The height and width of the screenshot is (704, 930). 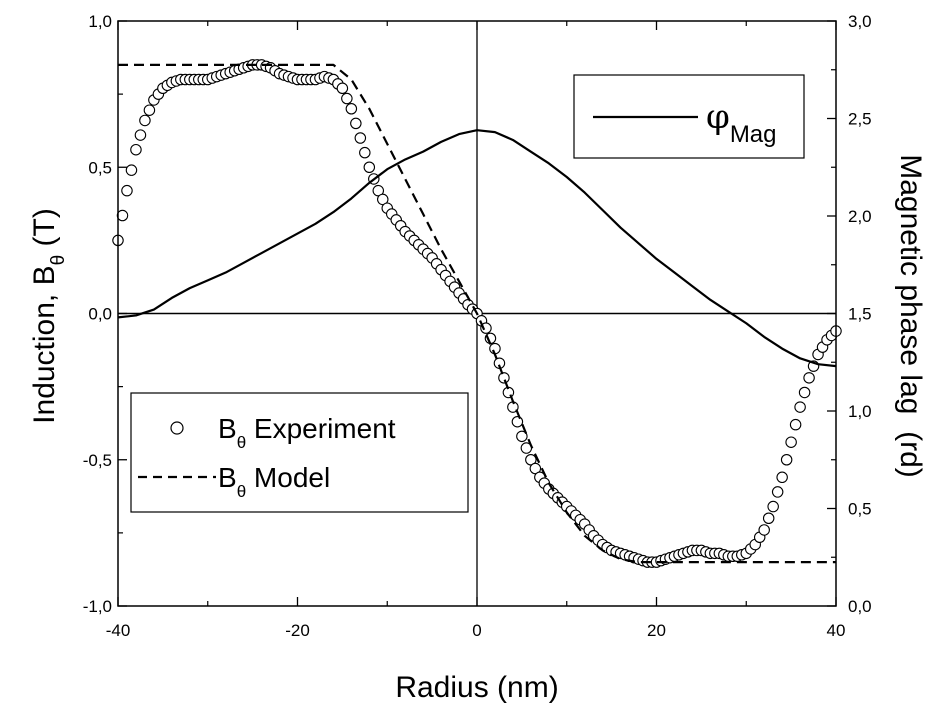 What do you see at coordinates (177, 428) in the screenshot?
I see `legend-experiment-marker` at bounding box center [177, 428].